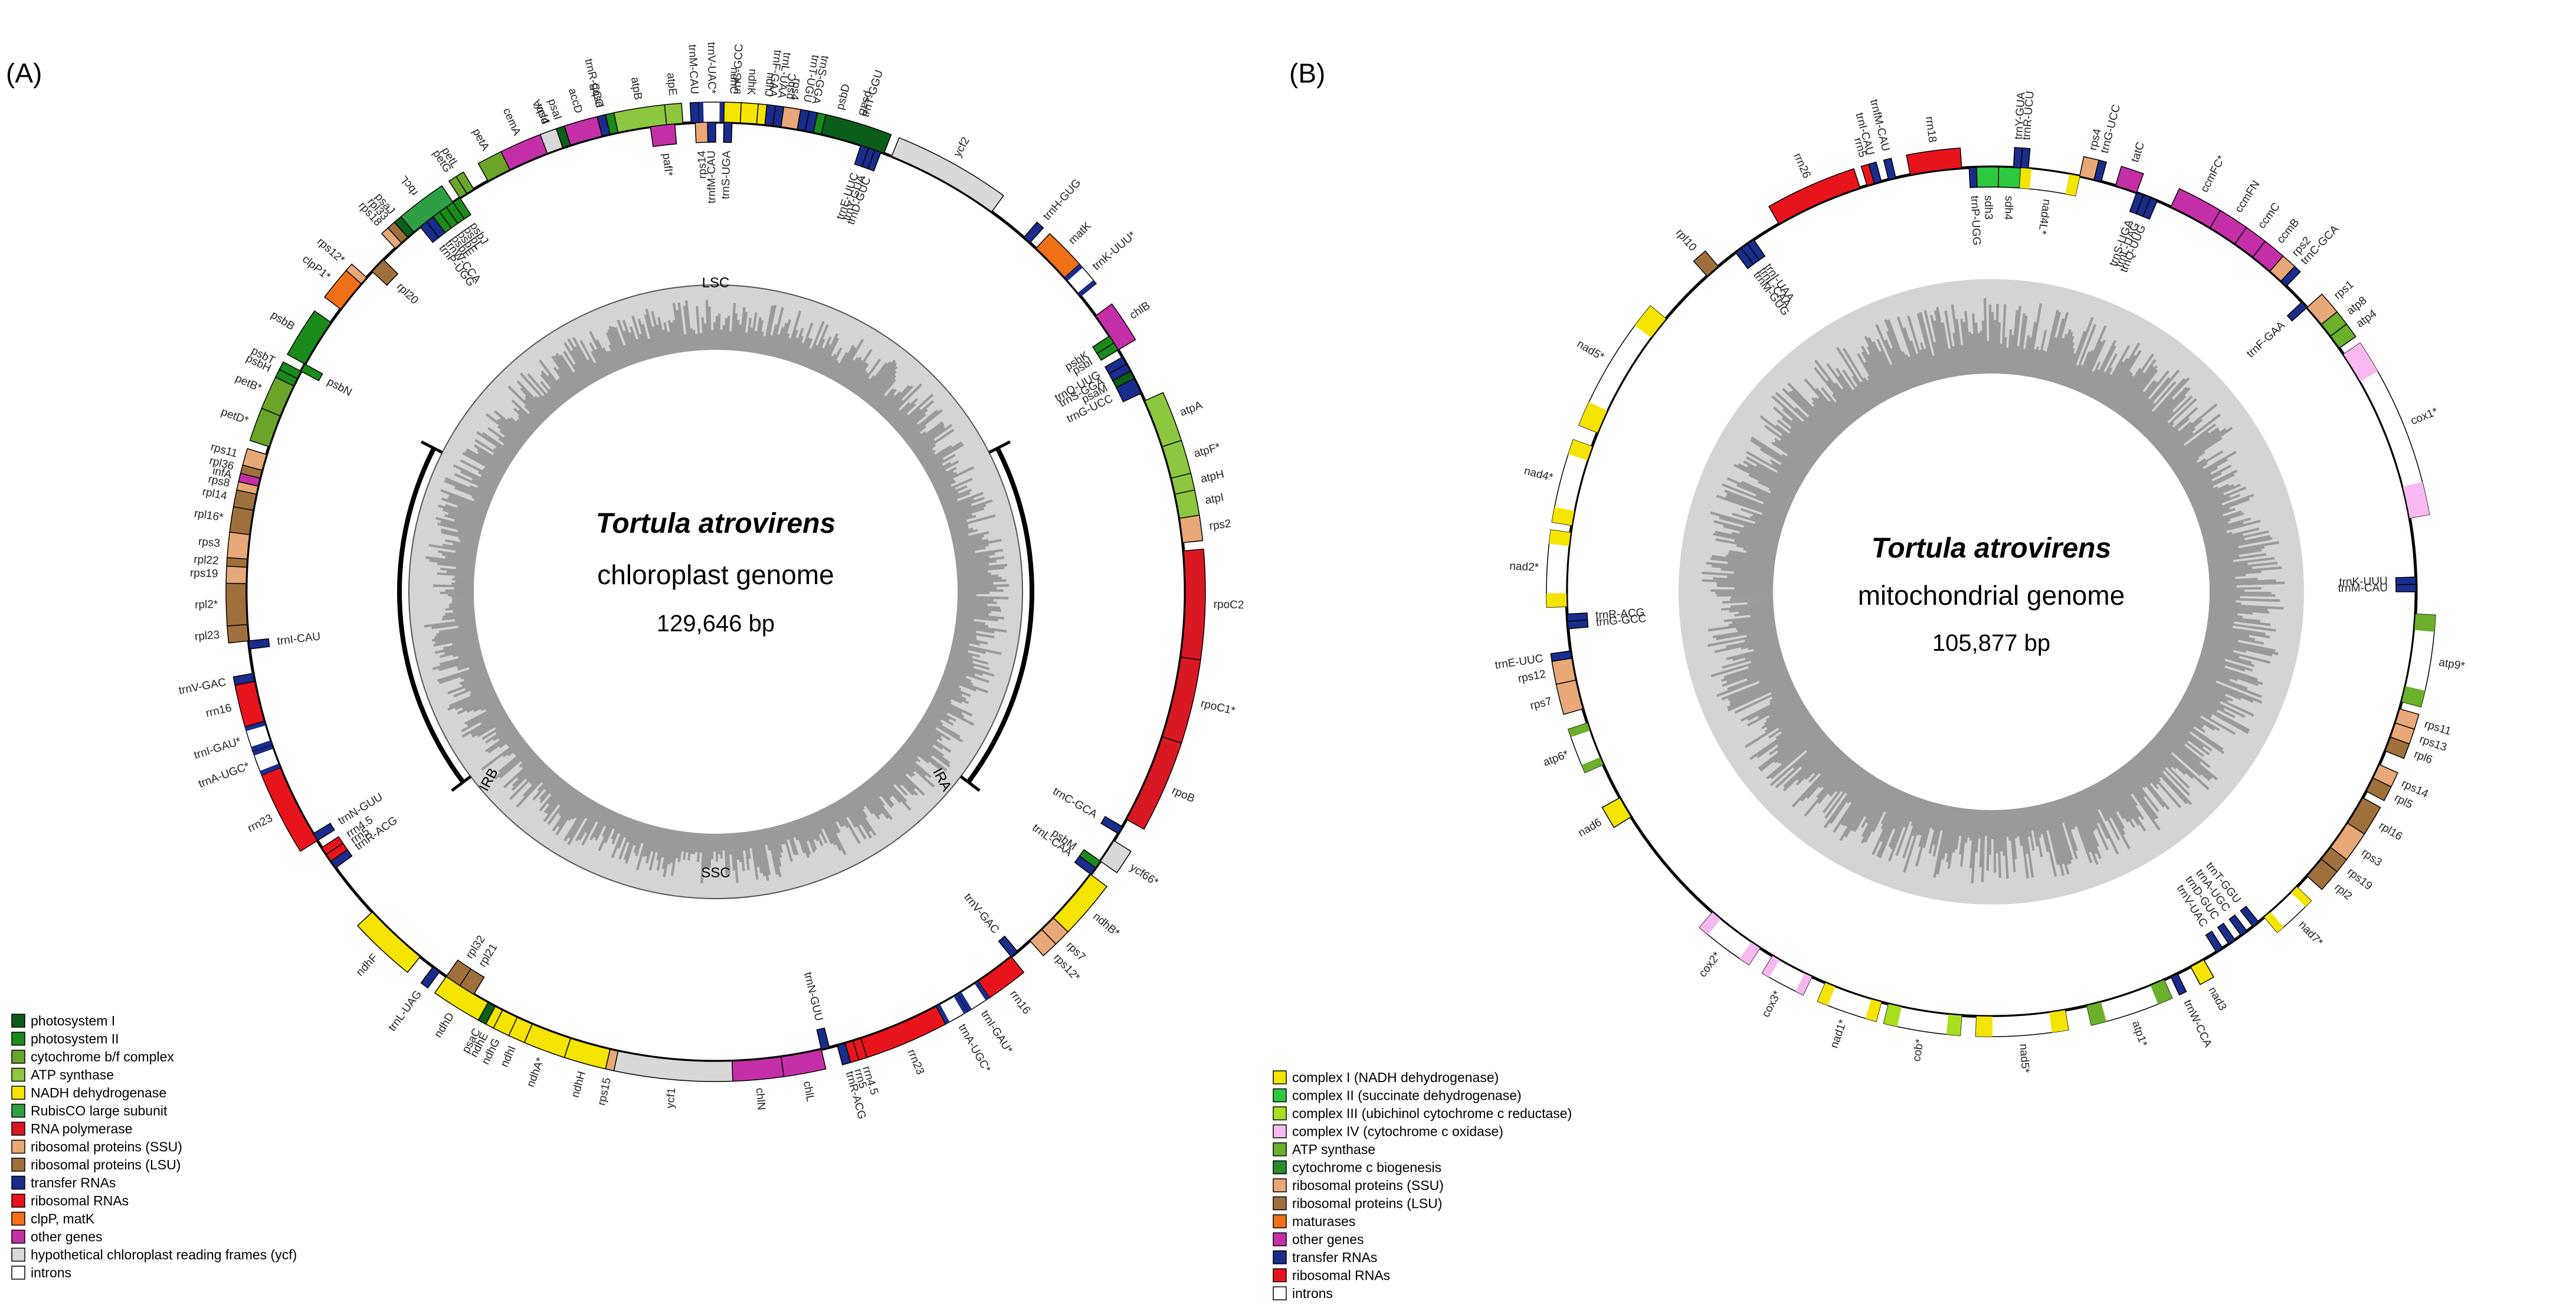 The width and height of the screenshot is (2576, 1311). Describe the element at coordinates (1931, 129) in the screenshot. I see `gene-label: rrn18` at that location.